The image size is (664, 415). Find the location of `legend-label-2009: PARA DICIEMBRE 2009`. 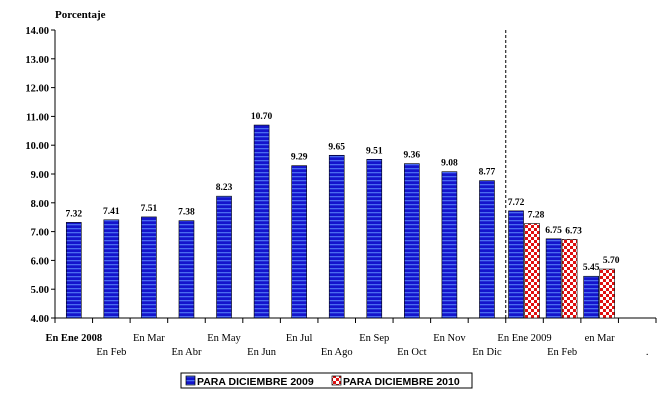

legend-label-2009: PARA DICIEMBRE 2009 is located at coordinates (255, 382).